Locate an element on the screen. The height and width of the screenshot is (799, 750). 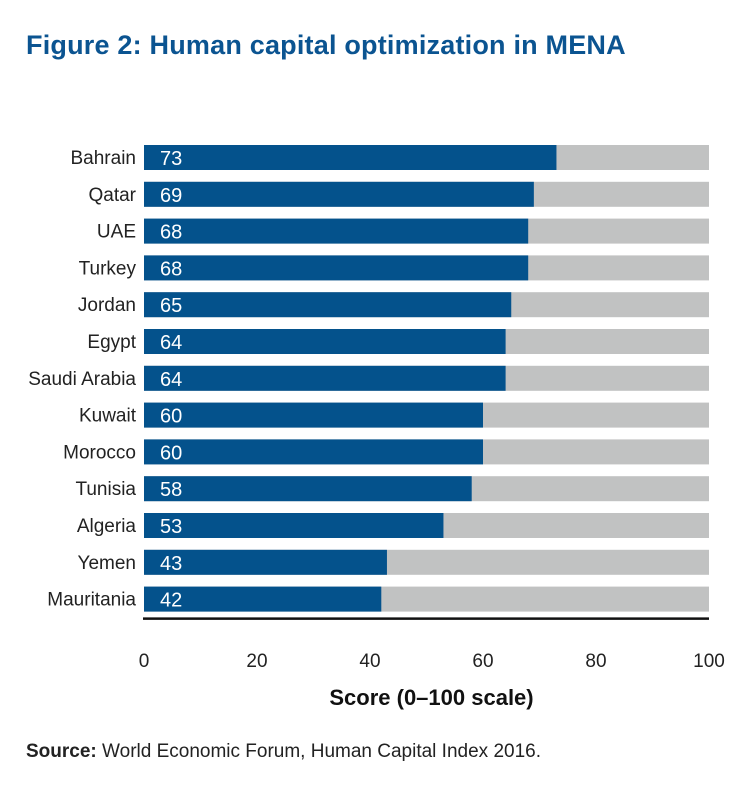
x-tick-label: 80 is located at coordinates (595, 661).